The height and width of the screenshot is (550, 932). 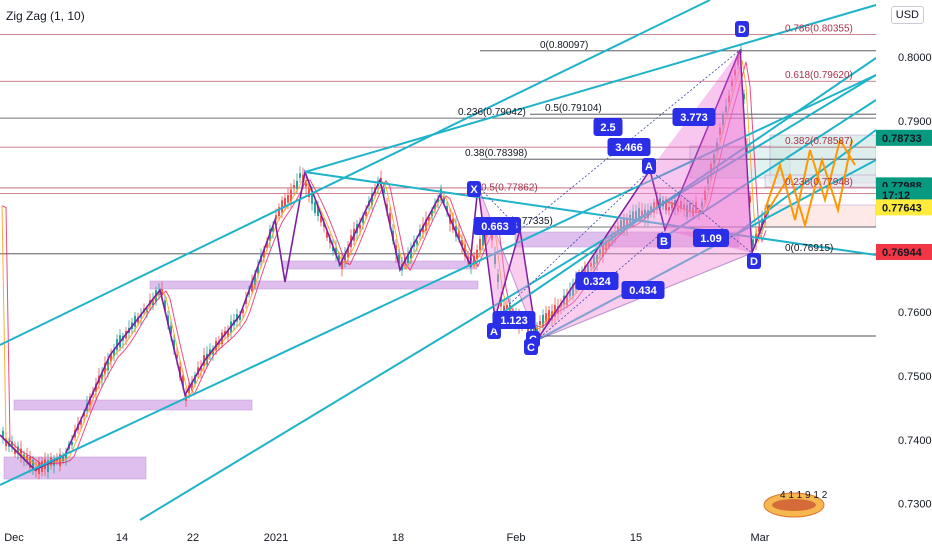 What do you see at coordinates (902, 253) in the screenshot?
I see `price-tag-text: 0.76944` at bounding box center [902, 253].